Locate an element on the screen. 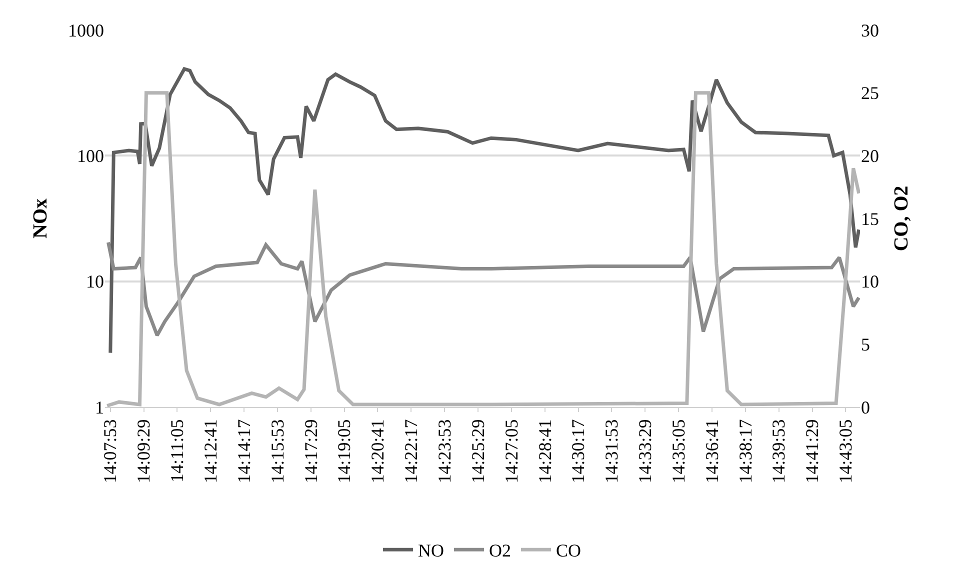 This screenshot has height=580, width=955. y2-tick-label: 0 is located at coordinates (865, 407).